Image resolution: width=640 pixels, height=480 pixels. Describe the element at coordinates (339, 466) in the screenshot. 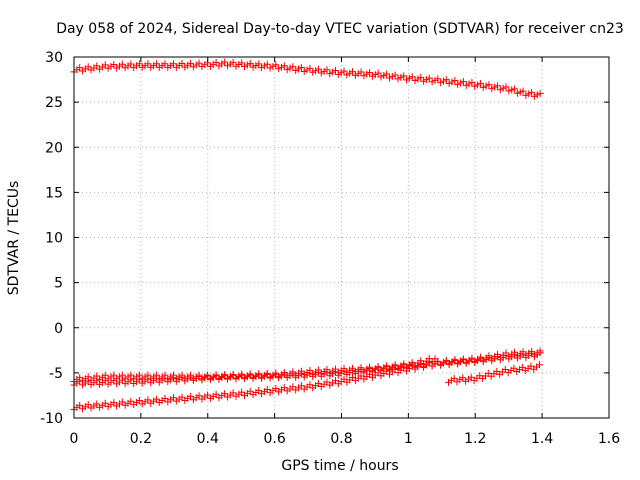

I see `x-axis-label: GPS time / hours` at that location.